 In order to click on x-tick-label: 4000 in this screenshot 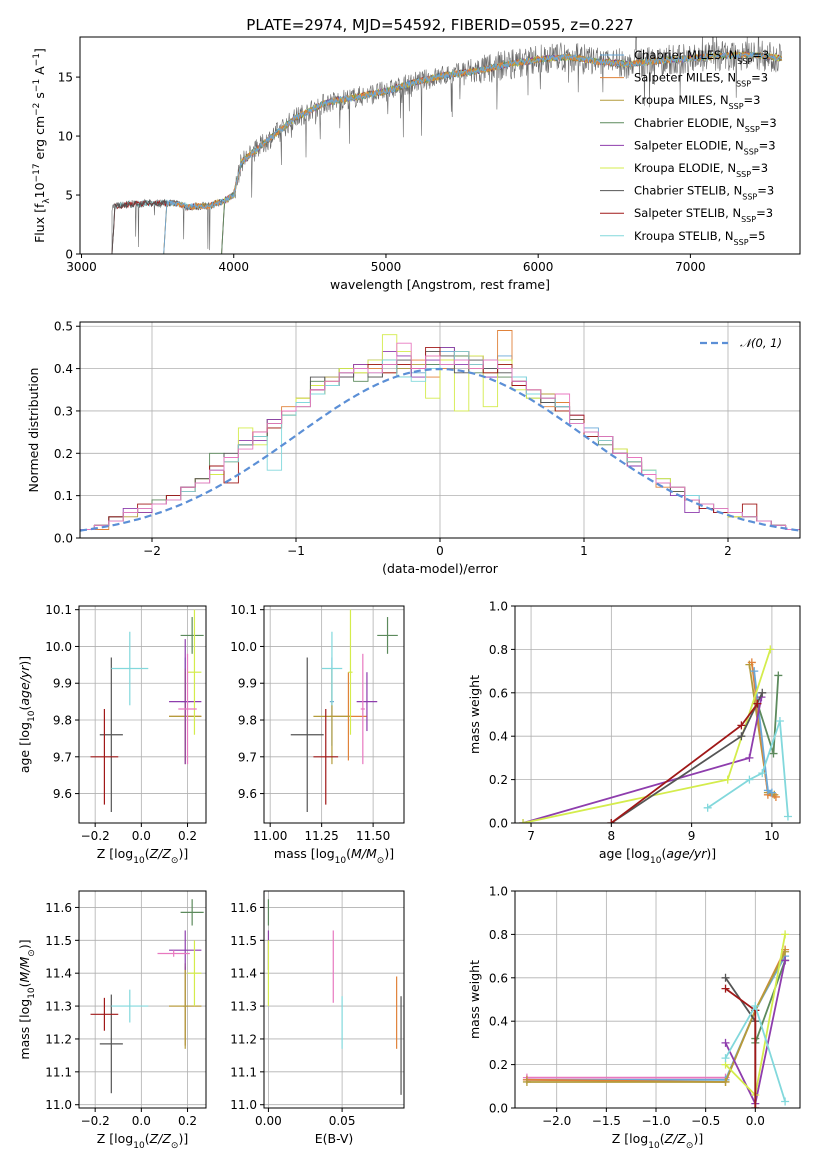, I will do `click(233, 267)`.